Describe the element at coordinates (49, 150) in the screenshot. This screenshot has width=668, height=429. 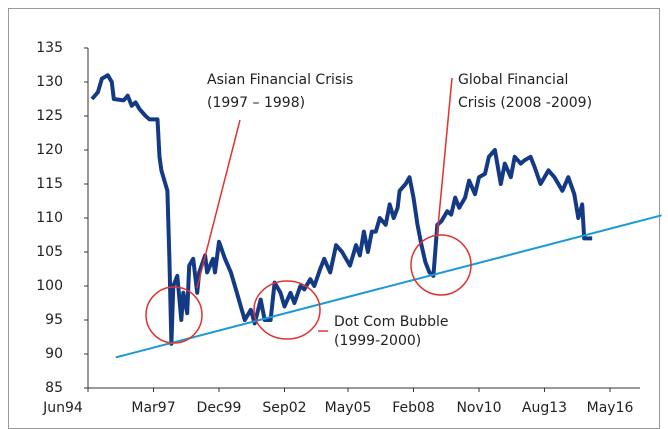
I see `y-tick-label: 120` at that location.